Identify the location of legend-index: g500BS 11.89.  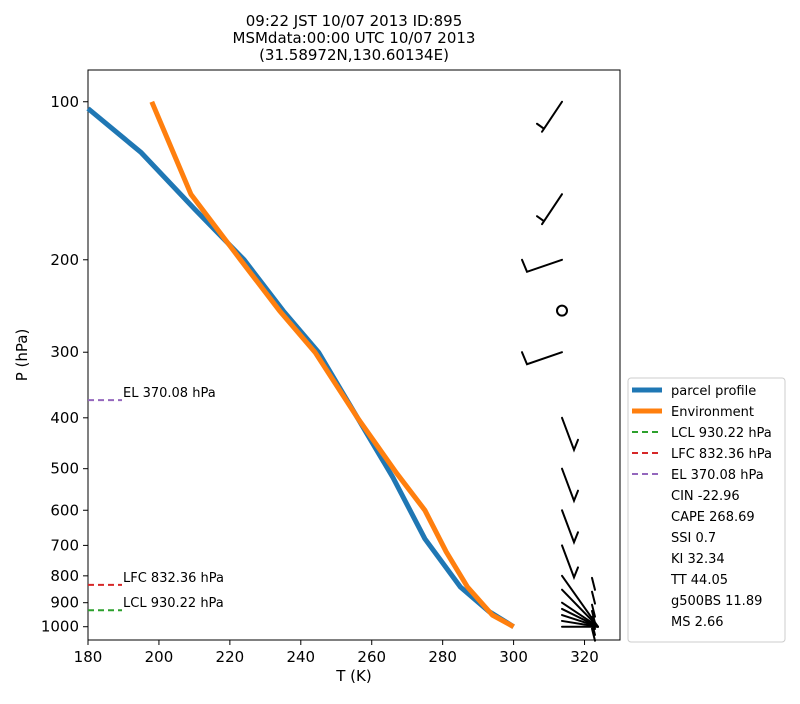
(716, 601).